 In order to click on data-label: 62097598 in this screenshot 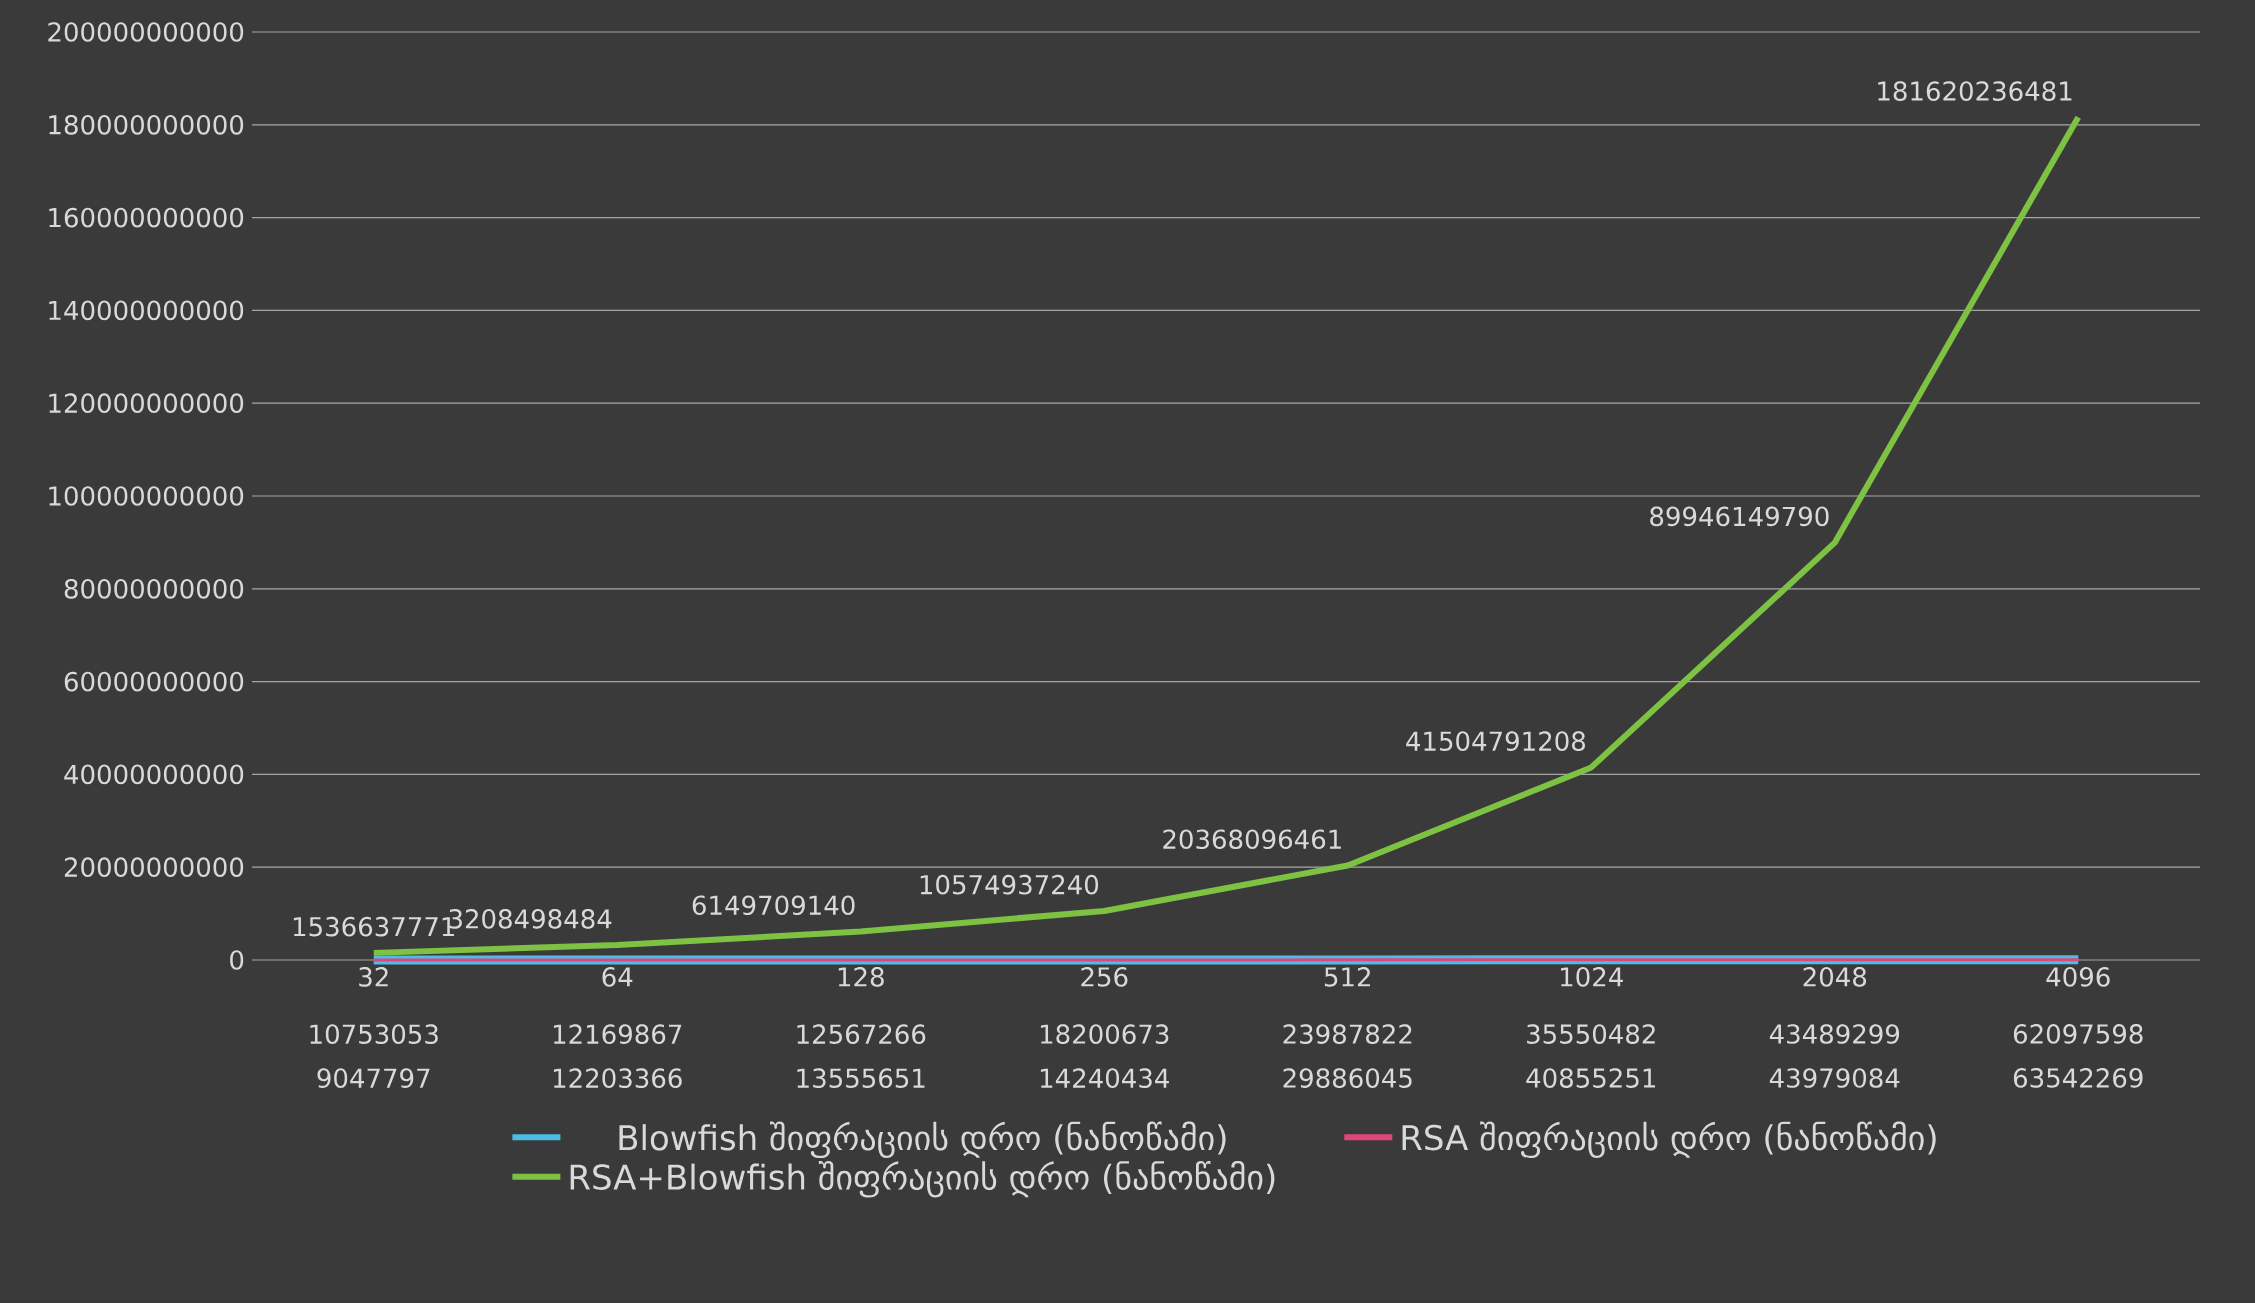, I will do `click(2078, 1034)`.